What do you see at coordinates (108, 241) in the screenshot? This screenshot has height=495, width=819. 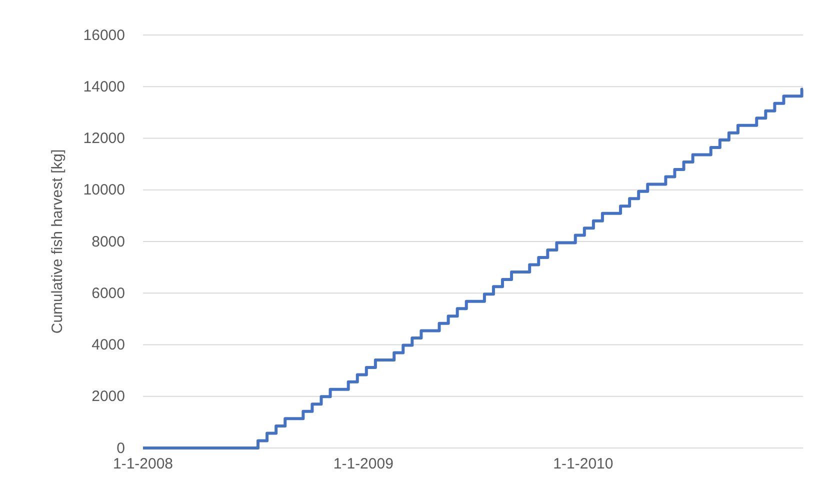 I see `y-tick-label: 8000` at bounding box center [108, 241].